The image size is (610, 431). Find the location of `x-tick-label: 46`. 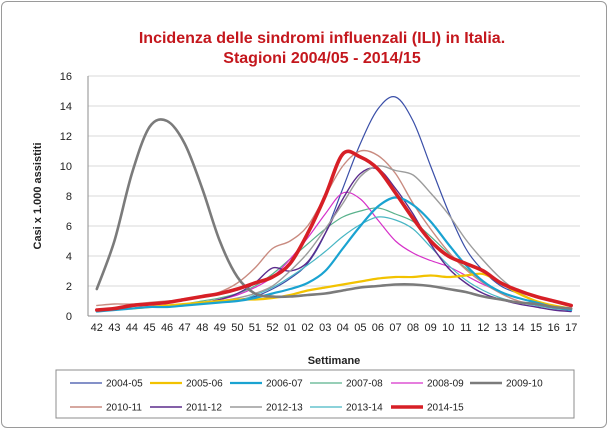

x-tick-label: 46 is located at coordinates (167, 328).